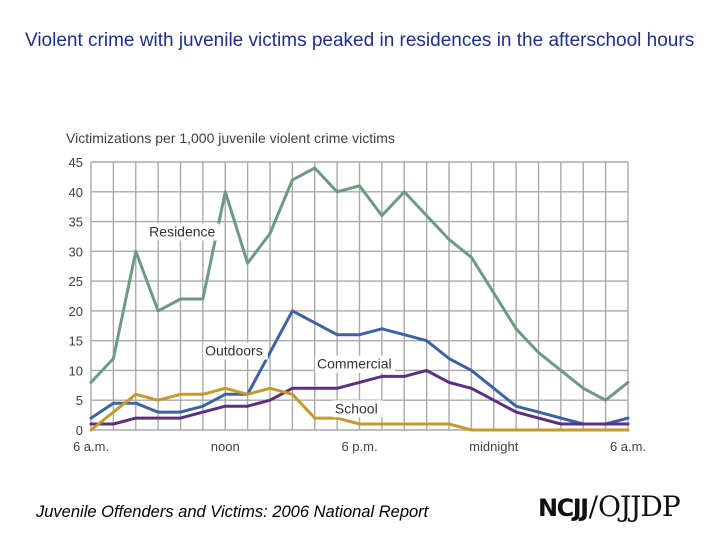 The height and width of the screenshot is (540, 720). I want to click on series-labels: Residence Outdoors Commercial School, so click(271, 320).